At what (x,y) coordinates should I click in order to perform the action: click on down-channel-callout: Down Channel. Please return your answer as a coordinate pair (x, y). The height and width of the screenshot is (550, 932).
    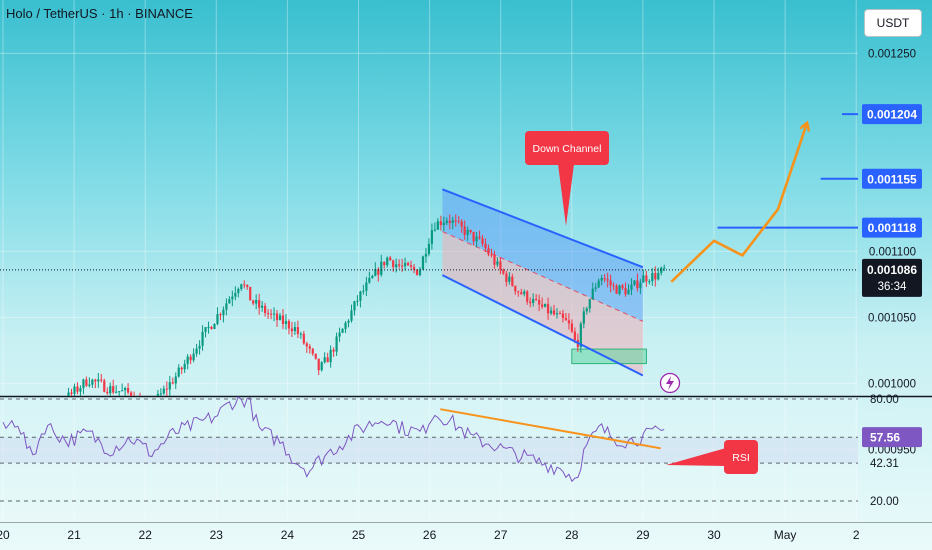
    Looking at the image, I should click on (567, 178).